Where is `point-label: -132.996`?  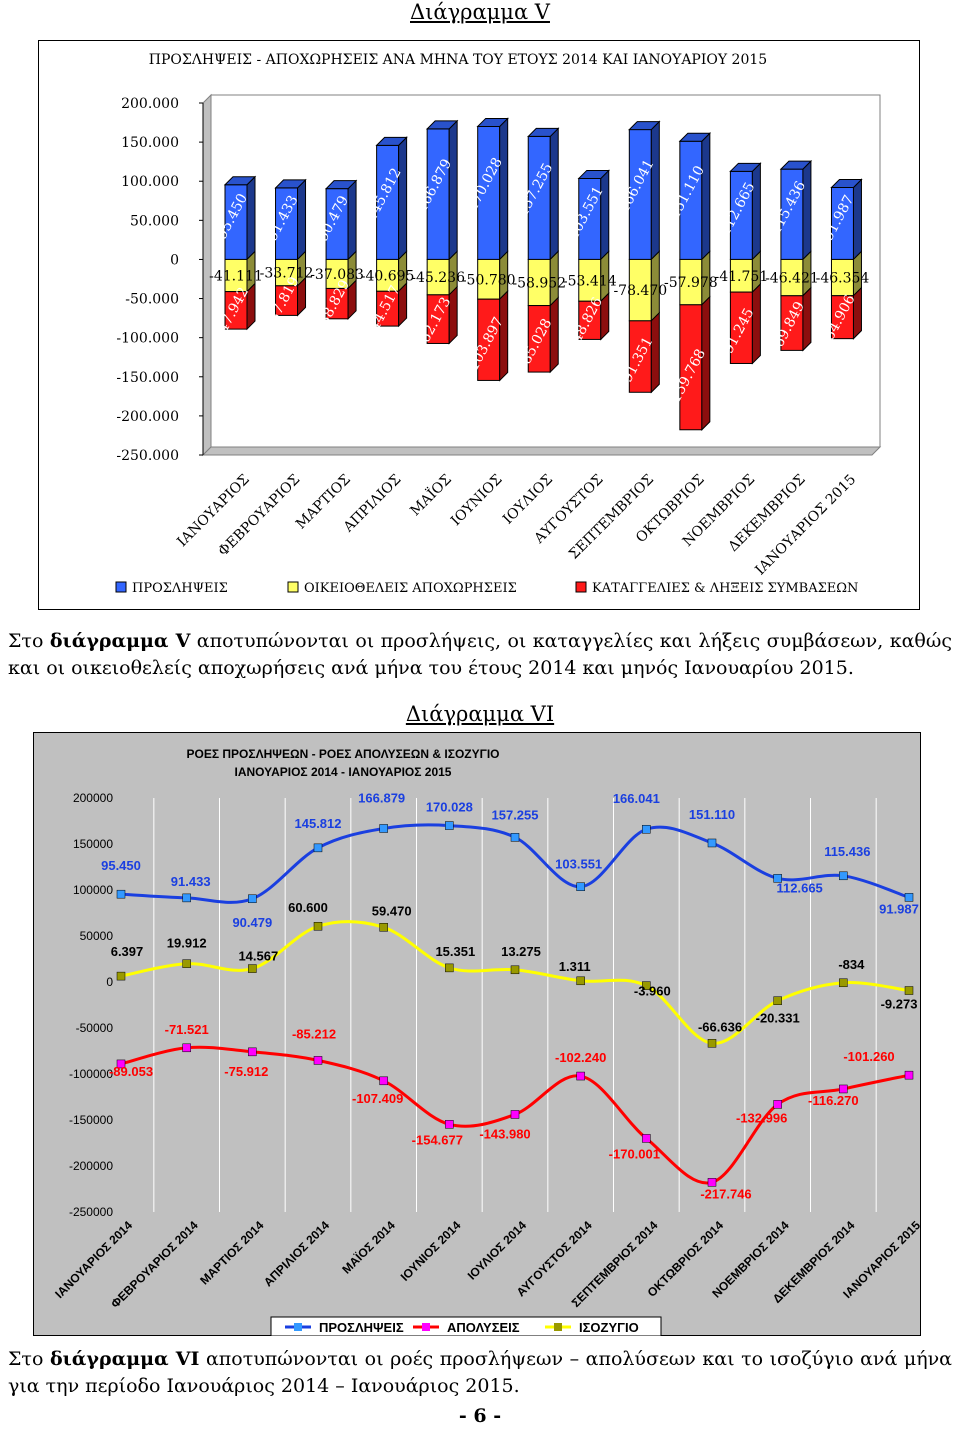
point-label: -132.996 is located at coordinates (761, 1117).